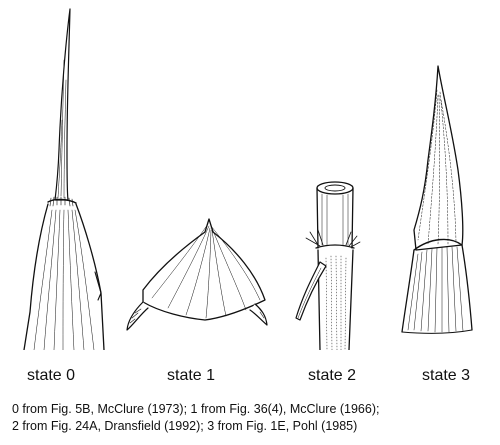 The height and width of the screenshot is (445, 500). I want to click on state-1-label: state 1, so click(191, 375).